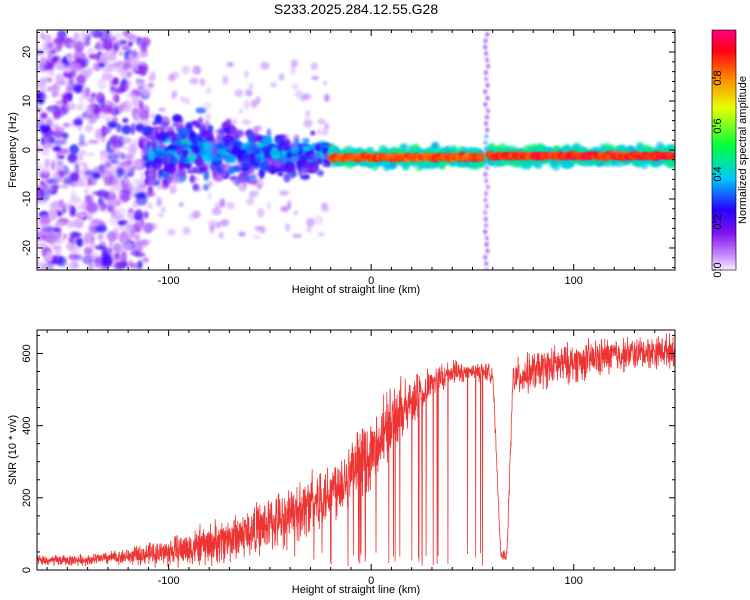 The width and height of the screenshot is (750, 600). I want to click on chart-title: S233.2025.284.12.55.G28, so click(356, 9).